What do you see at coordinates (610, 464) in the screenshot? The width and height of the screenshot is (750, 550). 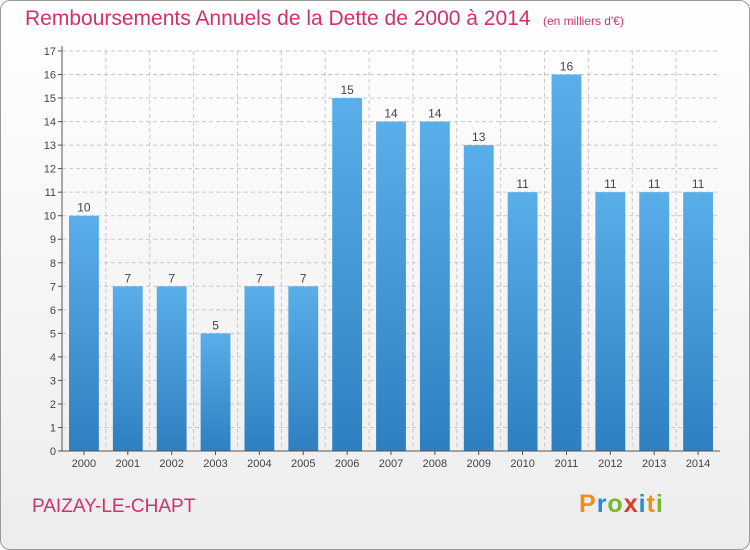 I see `x-tick-label: 2012` at bounding box center [610, 464].